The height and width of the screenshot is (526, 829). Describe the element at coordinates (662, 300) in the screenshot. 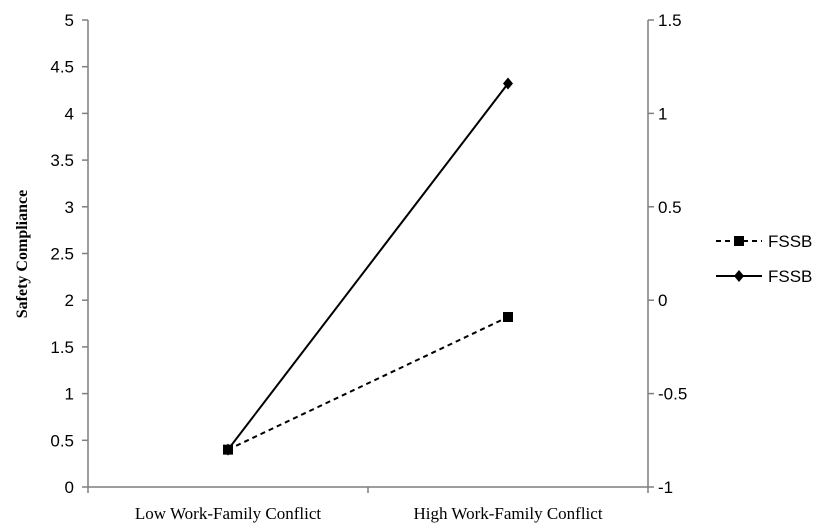

I see `y2-tick-label: 0` at that location.